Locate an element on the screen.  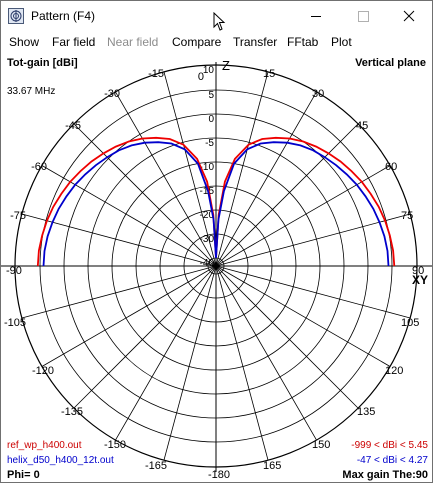
menu-fftab: FFtab is located at coordinates (303, 42).